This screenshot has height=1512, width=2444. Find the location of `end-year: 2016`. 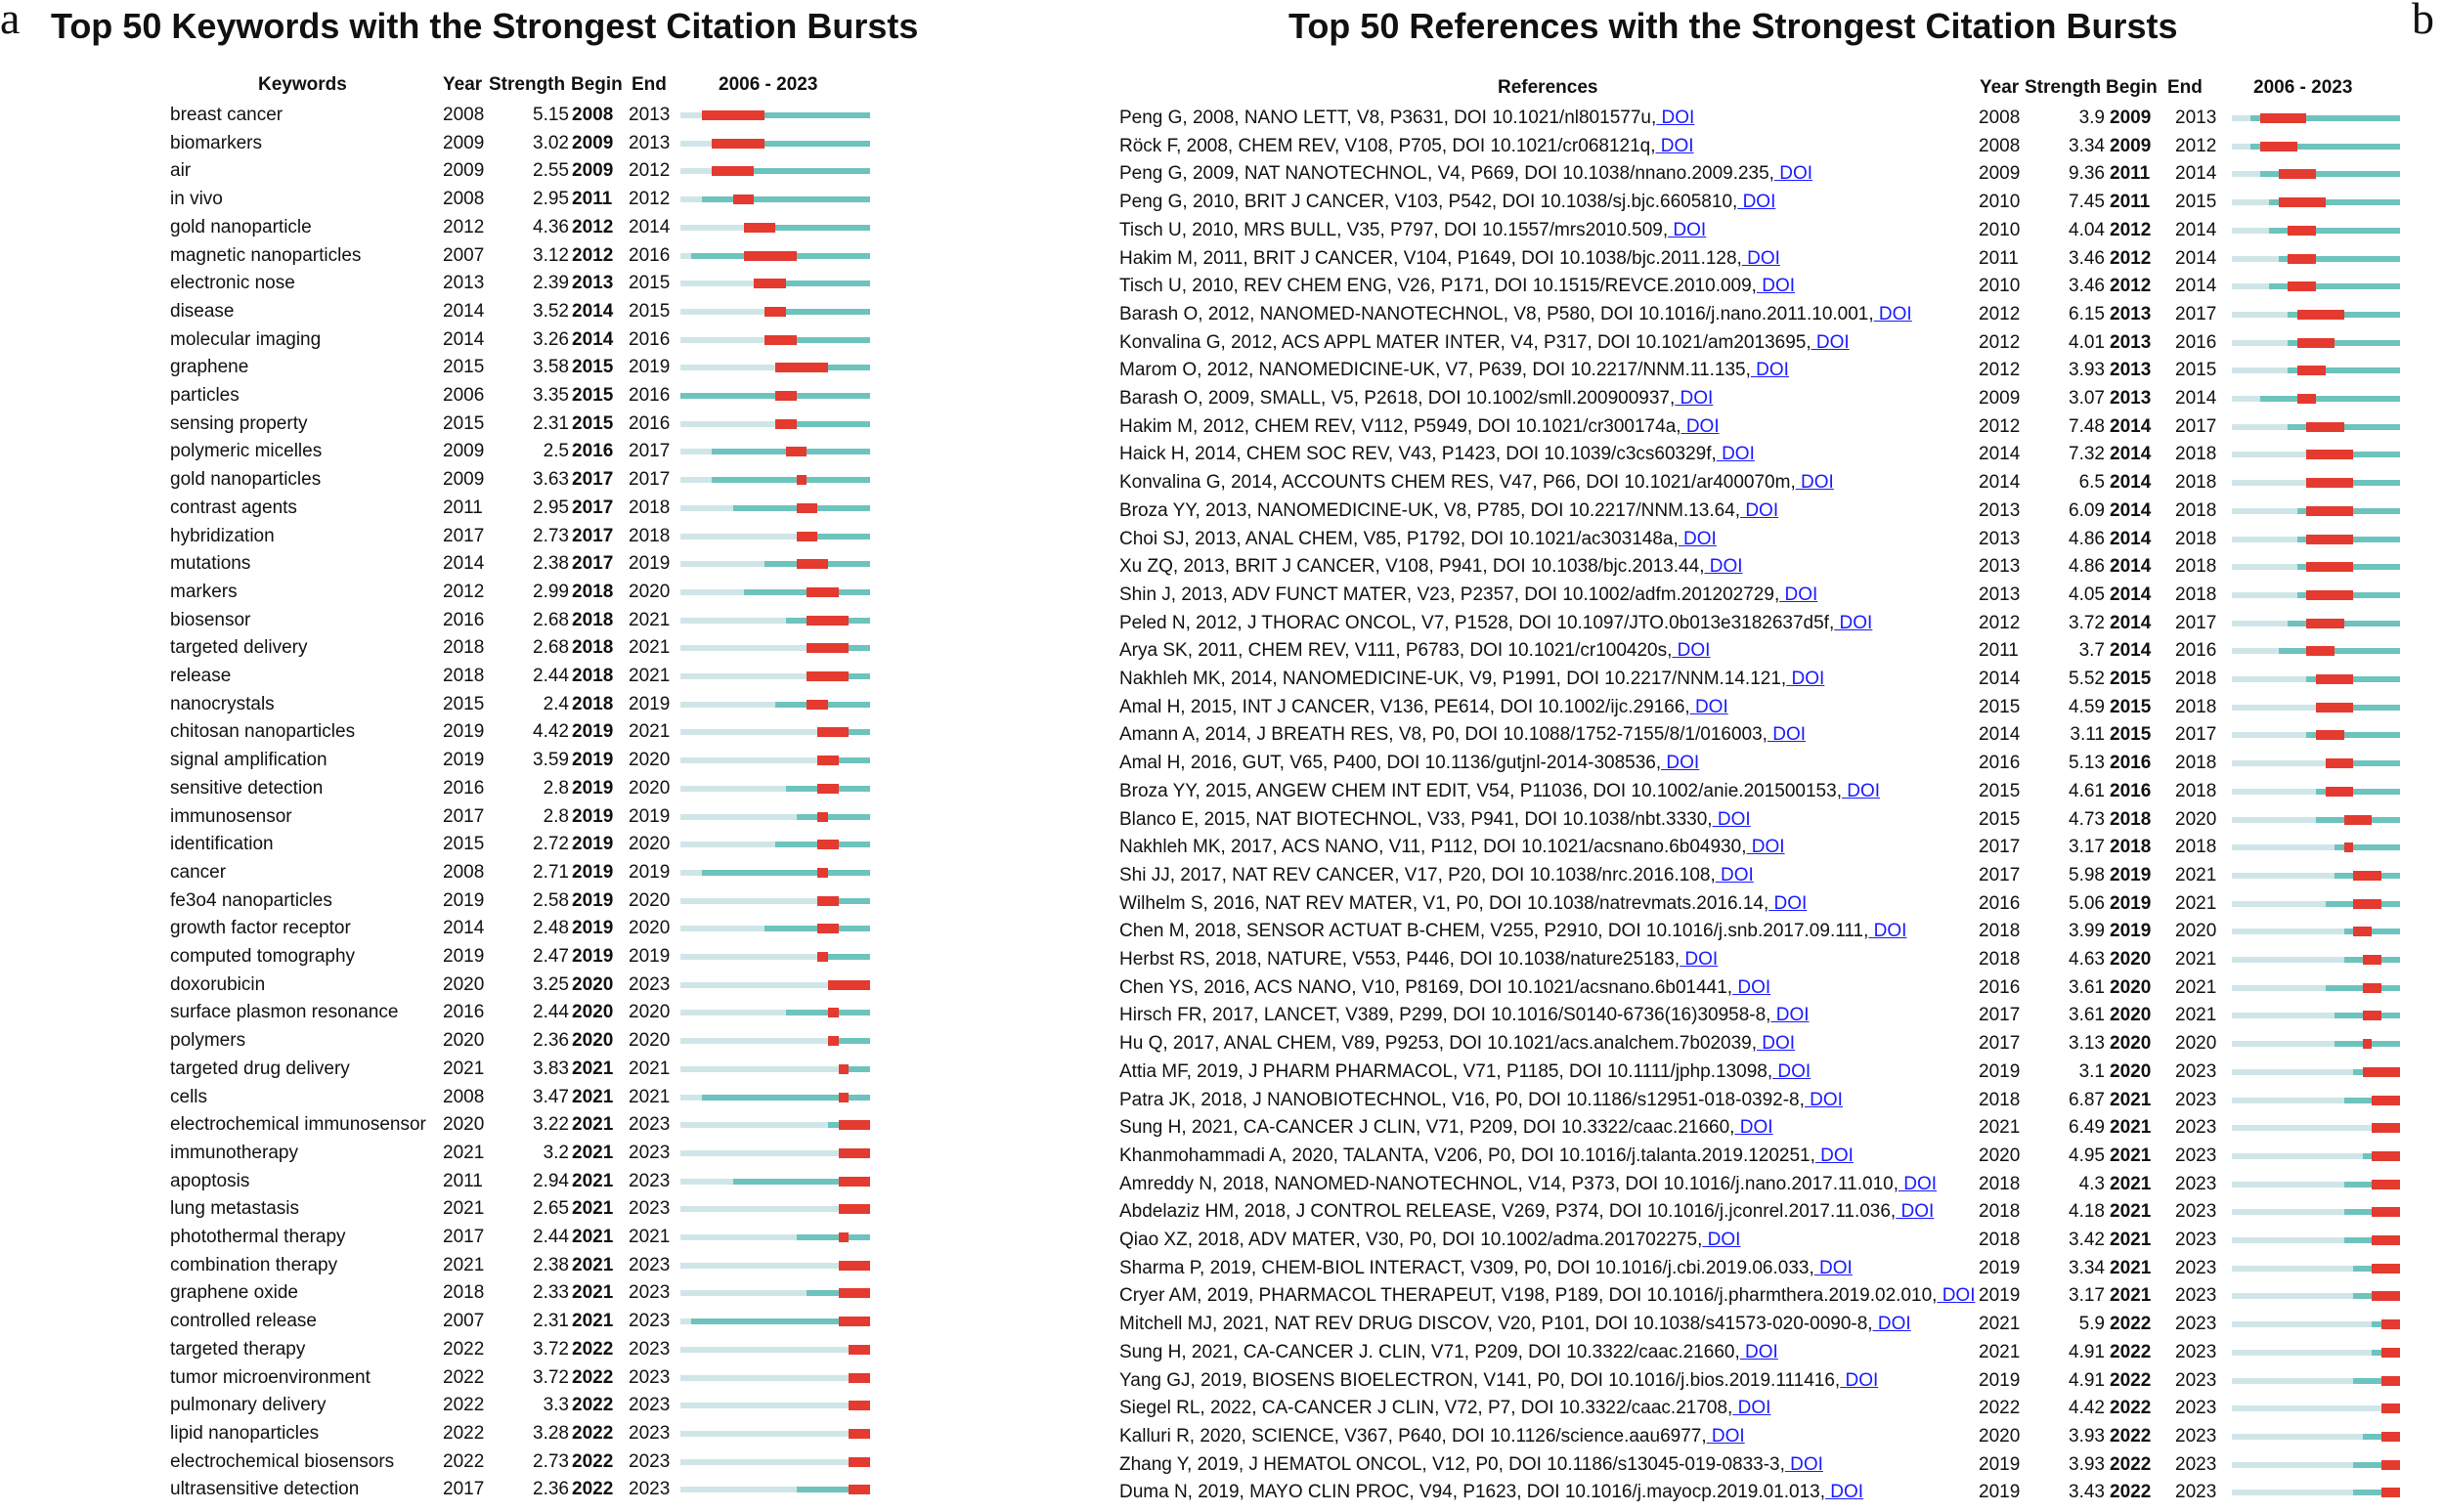

end-year: 2016 is located at coordinates (2196, 342).